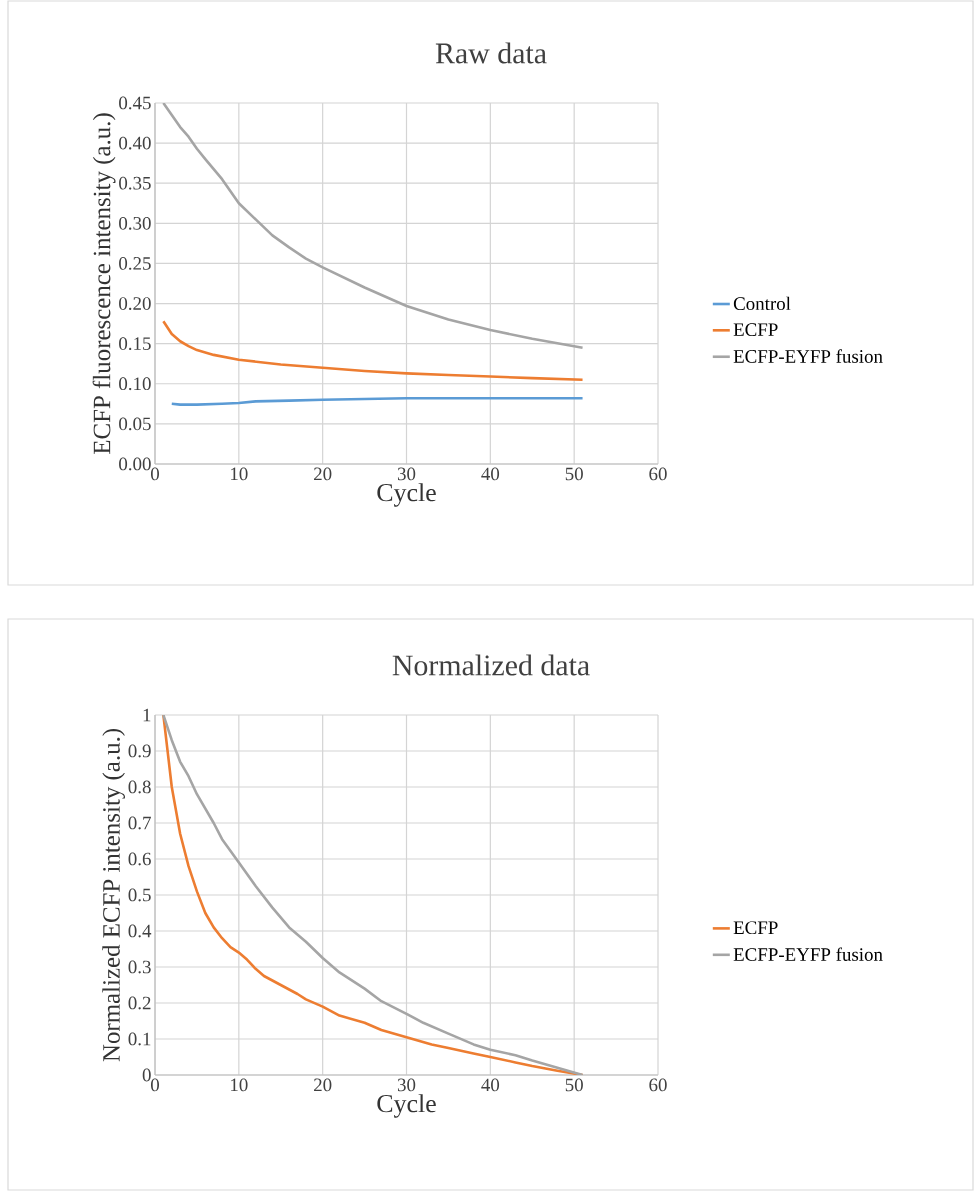 This screenshot has height=1191, width=974. Describe the element at coordinates (491, 53) in the screenshot. I see `chart-title: Raw data` at that location.